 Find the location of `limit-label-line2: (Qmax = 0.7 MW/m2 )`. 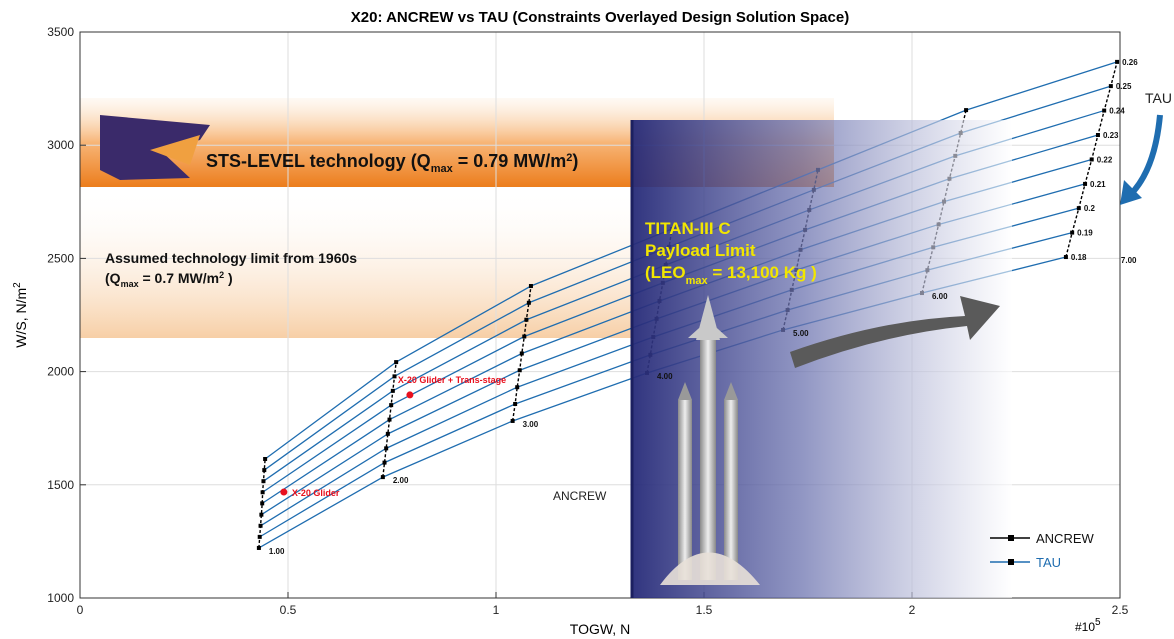

limit-label-line2: (Qmax = 0.7 MW/m2 ) is located at coordinates (169, 279).